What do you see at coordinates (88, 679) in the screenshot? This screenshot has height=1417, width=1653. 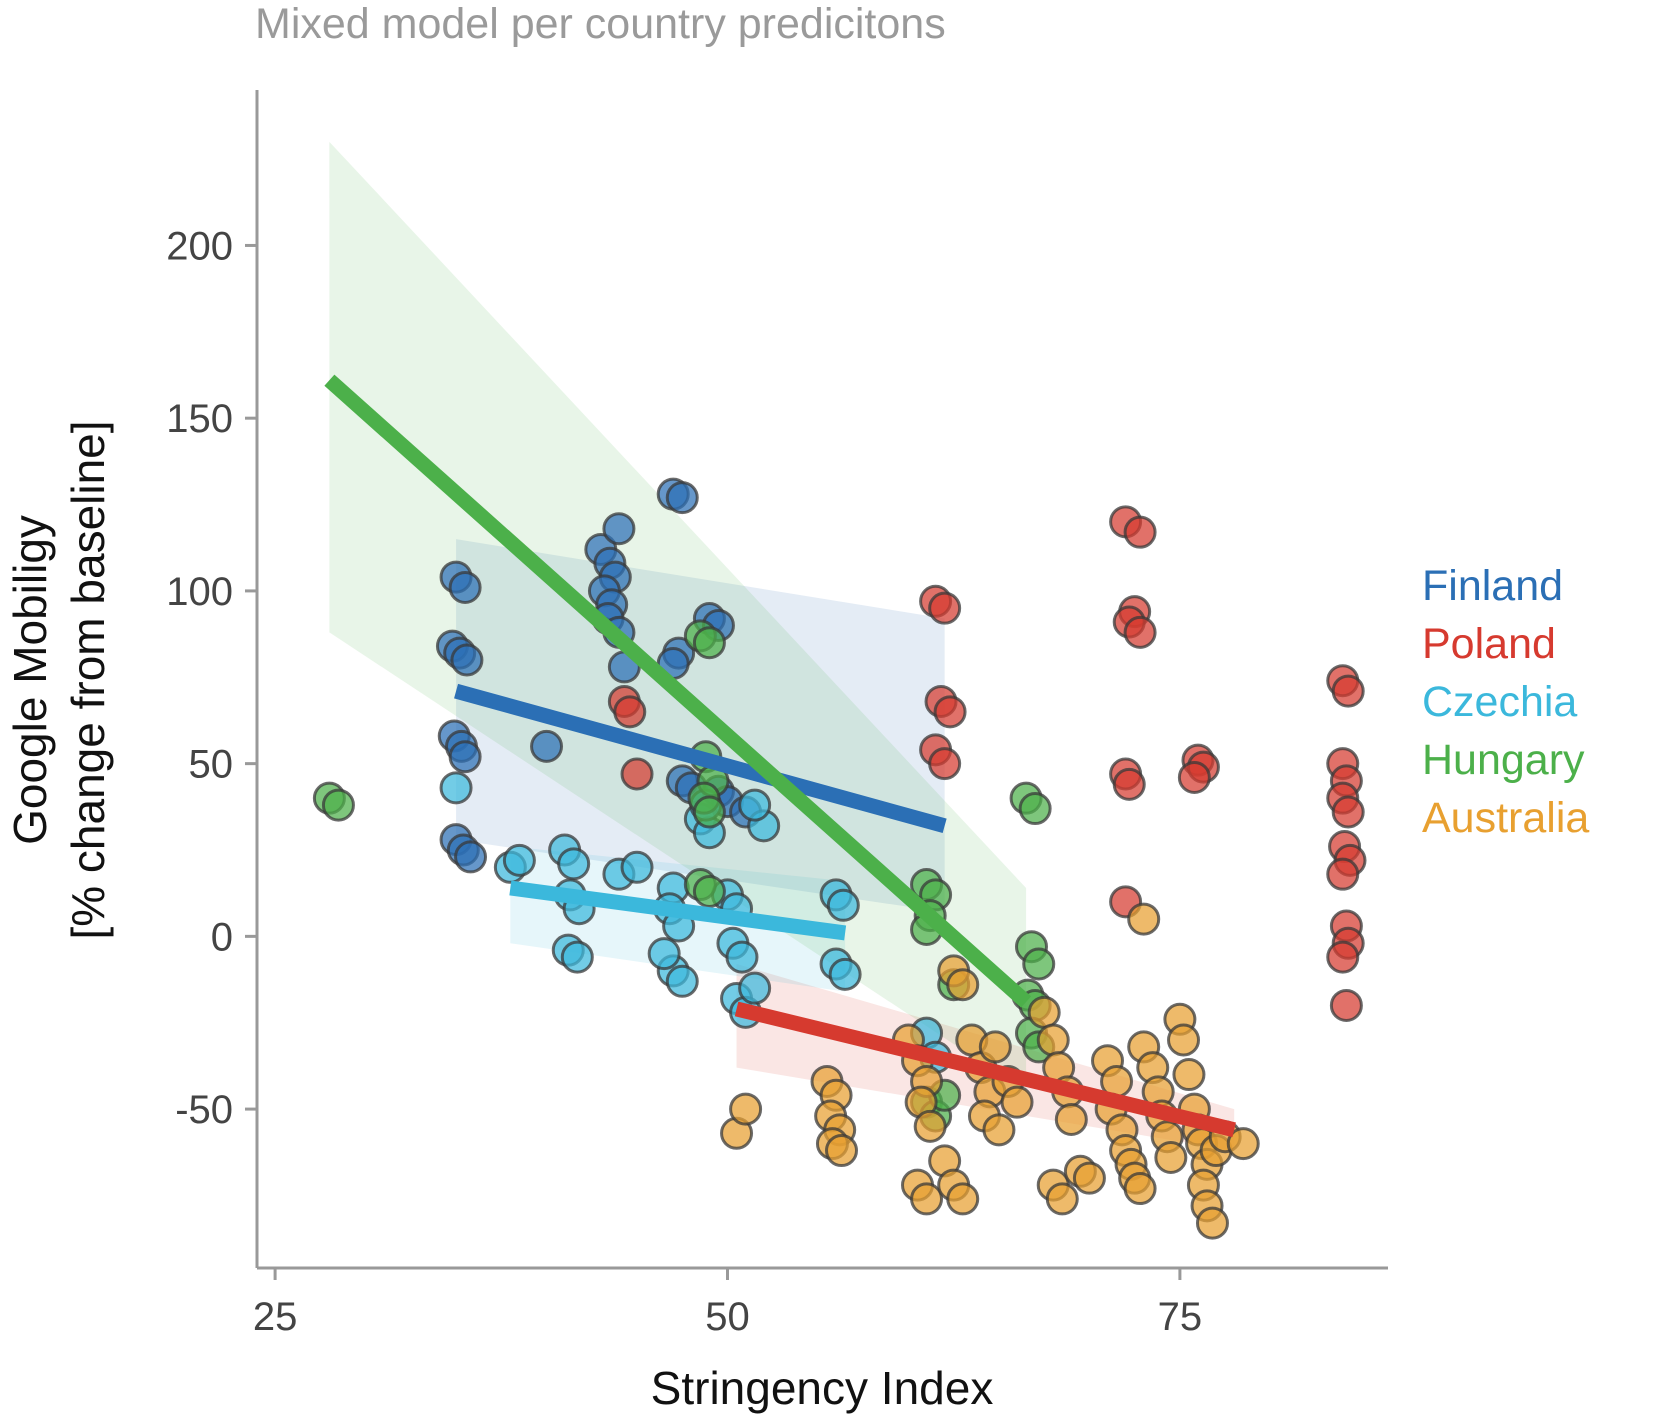 I see `y-axis-title-line2: [% change from baseline]` at bounding box center [88, 679].